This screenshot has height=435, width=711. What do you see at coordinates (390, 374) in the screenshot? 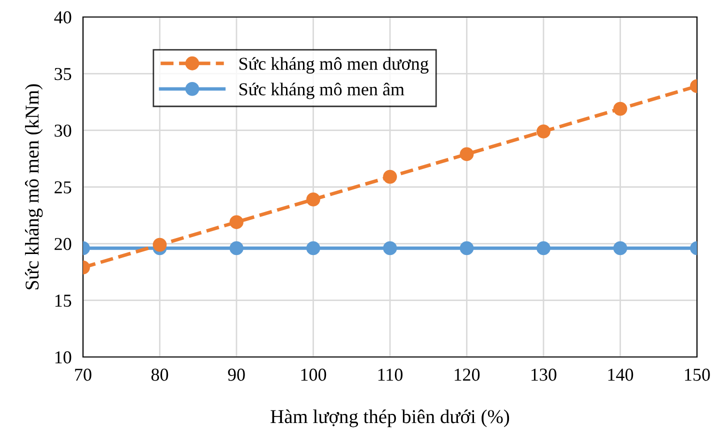
I see `x-tick-label: 110` at bounding box center [390, 374].